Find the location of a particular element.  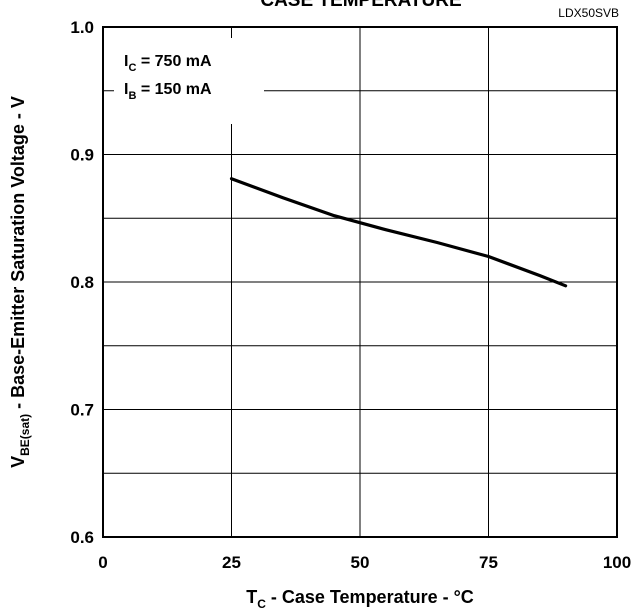

annotation-text: IC = 750 mA is located at coordinates (168, 63).